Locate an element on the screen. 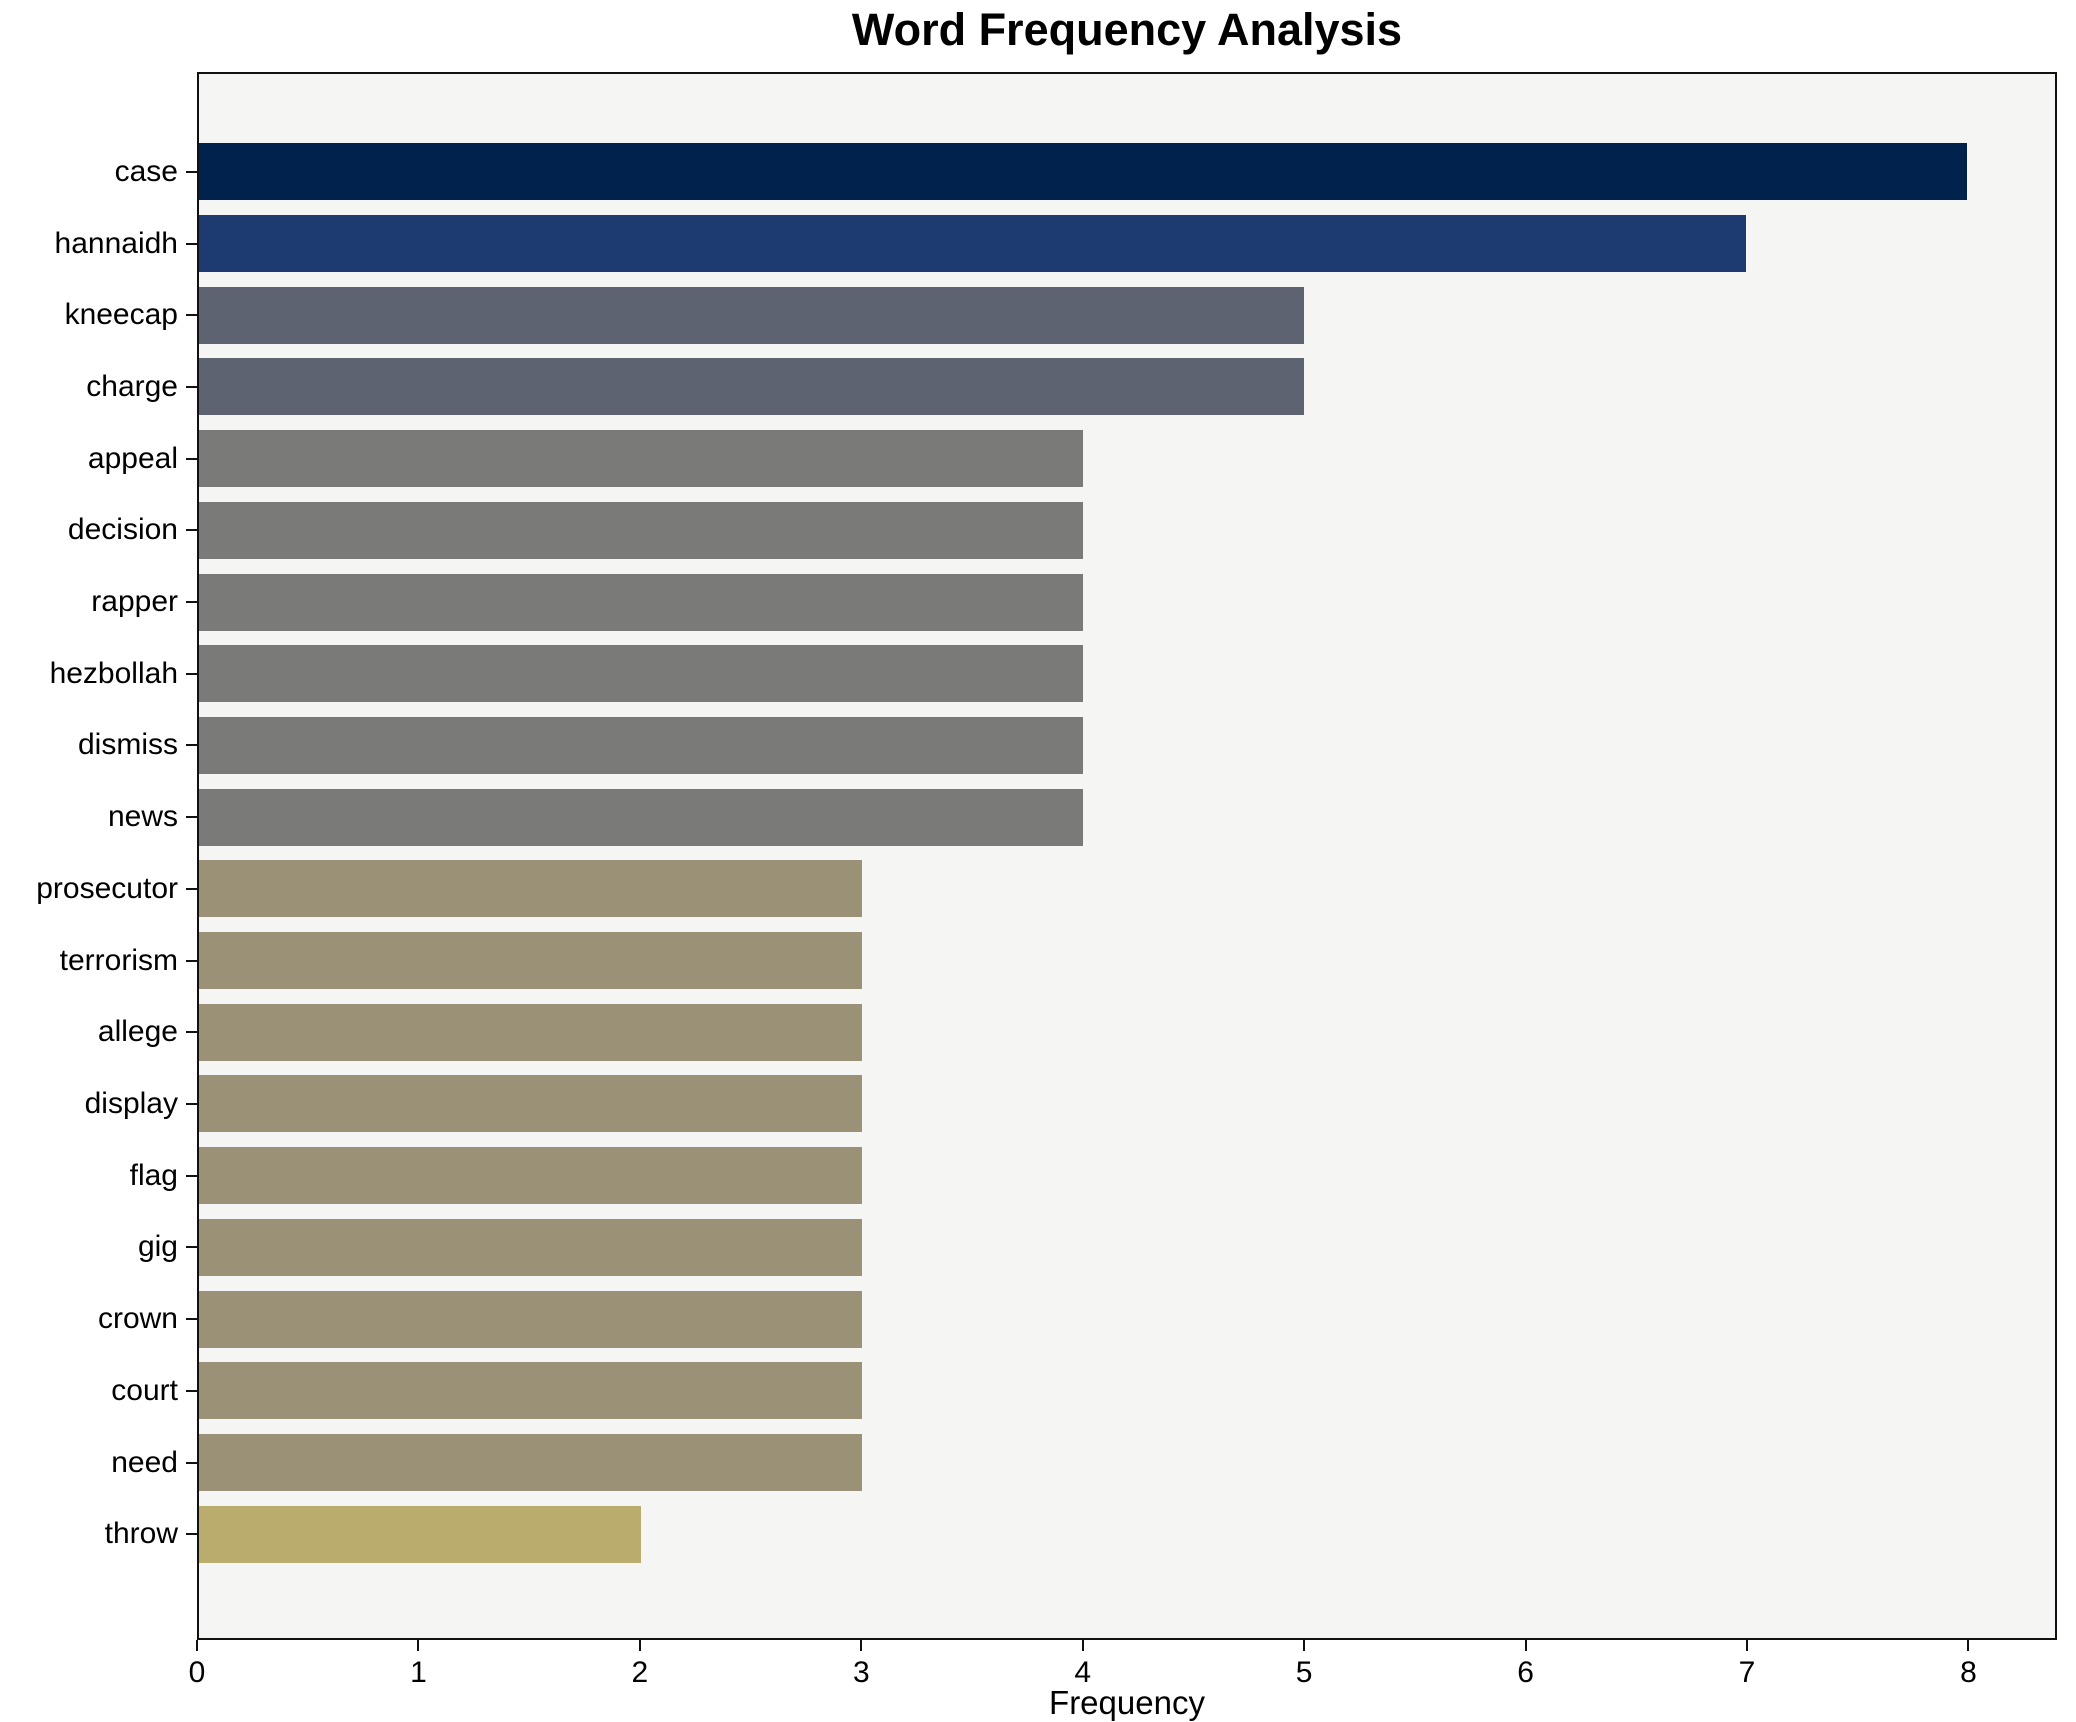 Image resolution: width=2076 pixels, height=1722 pixels. bar-gig is located at coordinates (530, 1247).